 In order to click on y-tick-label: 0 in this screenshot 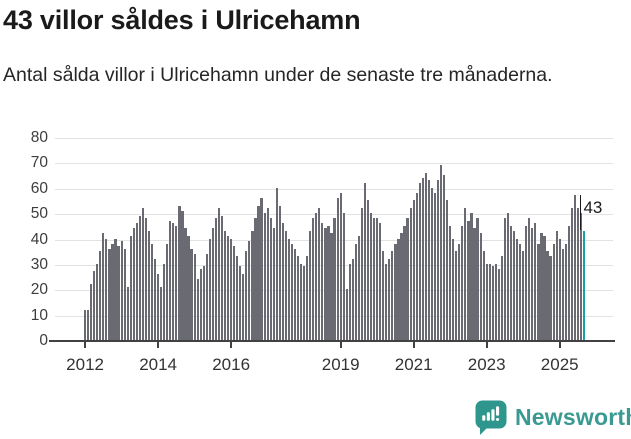, I will do `click(43, 340)`.